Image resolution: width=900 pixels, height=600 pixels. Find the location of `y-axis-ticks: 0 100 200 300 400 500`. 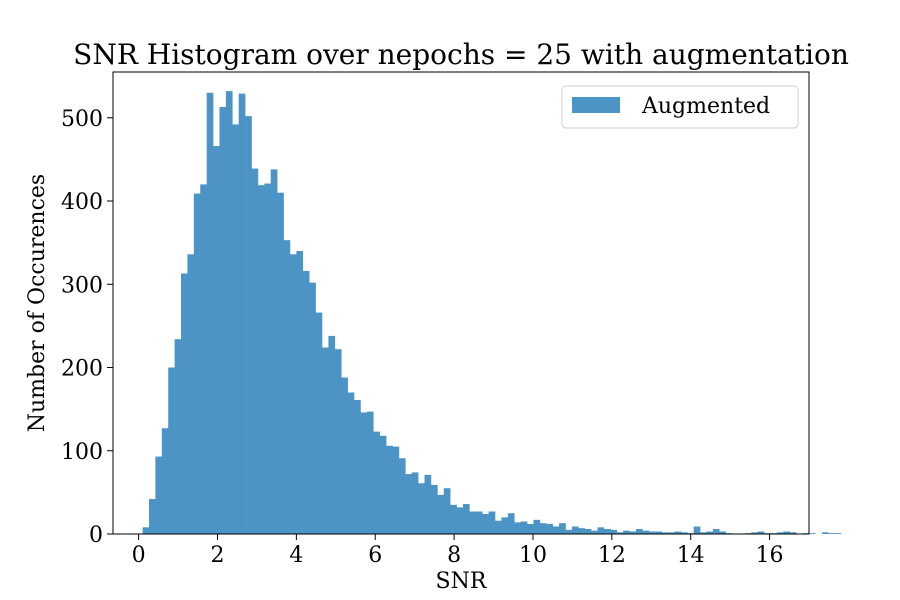

y-axis-ticks: 0 100 200 300 400 500 is located at coordinates (87, 327).